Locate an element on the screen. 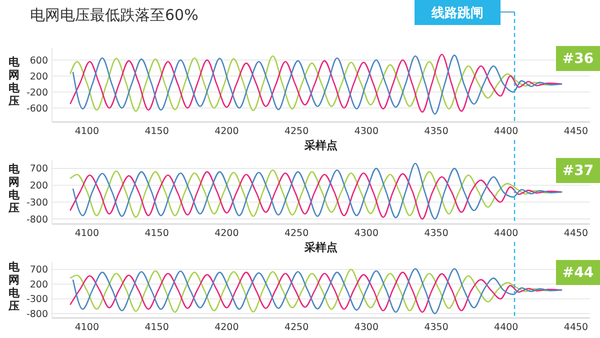  annotation: #37 is located at coordinates (578, 171).